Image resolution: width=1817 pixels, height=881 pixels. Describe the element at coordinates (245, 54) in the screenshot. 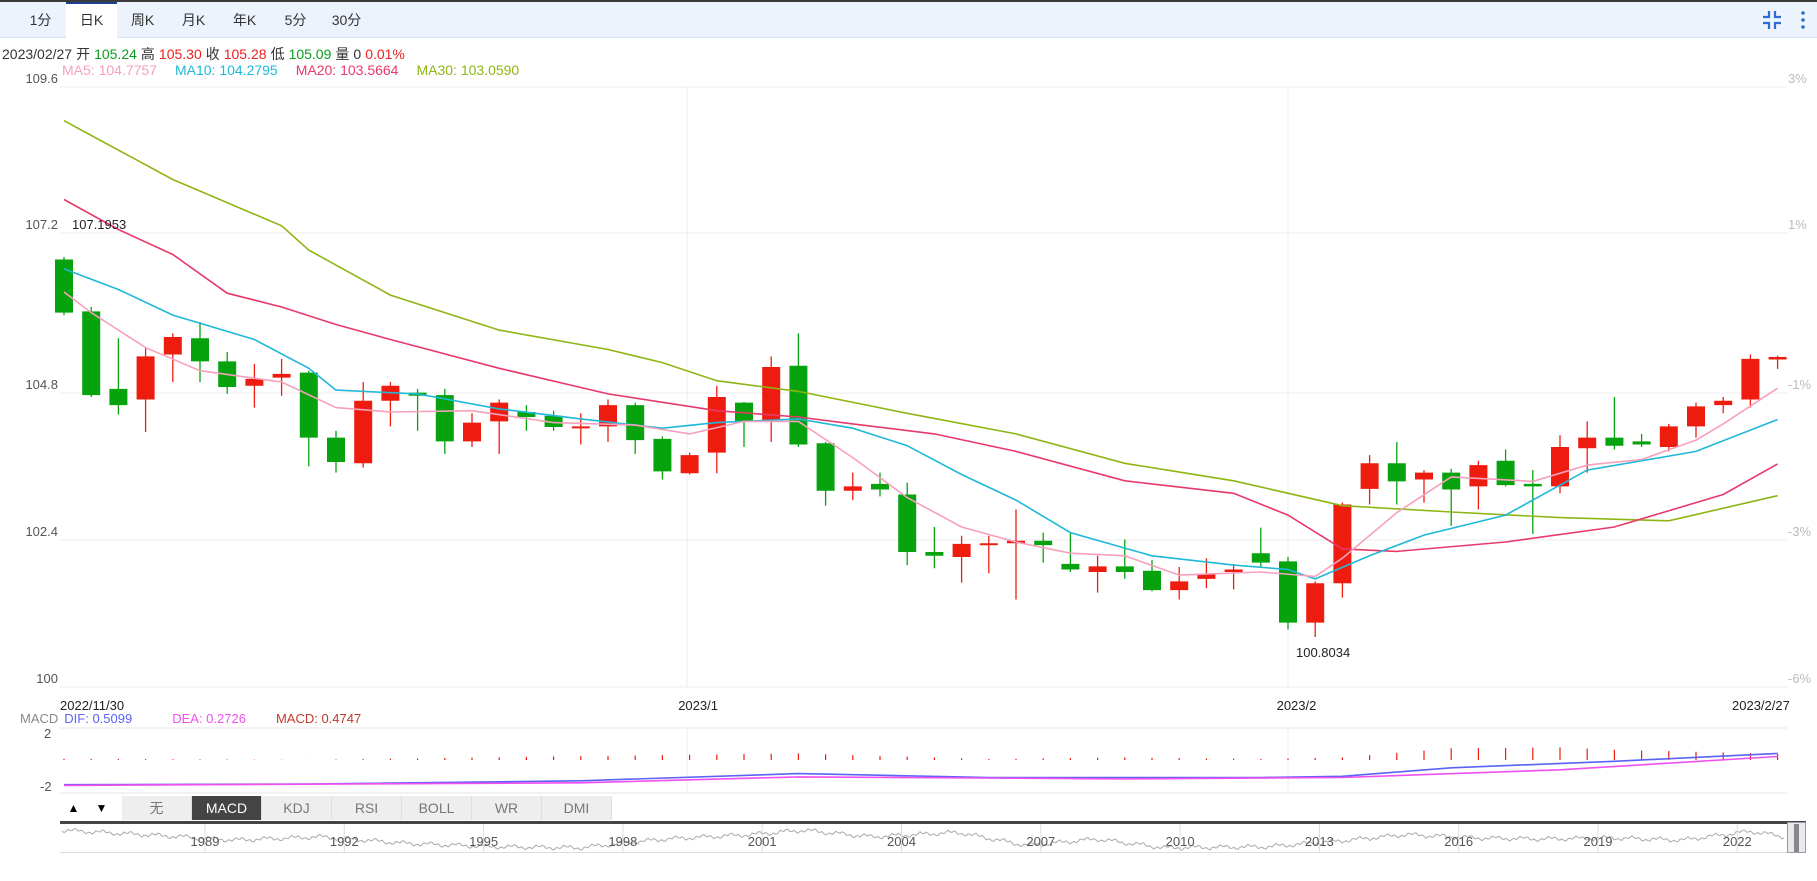

I see `close-value: 105.28` at that location.